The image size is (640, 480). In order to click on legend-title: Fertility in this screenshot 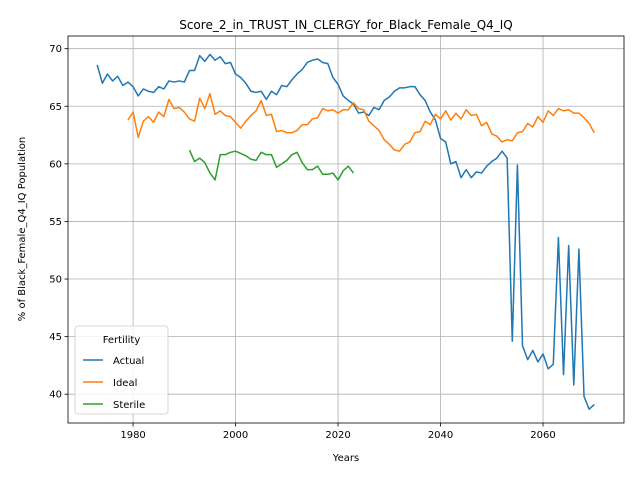, I will do `click(122, 340)`.